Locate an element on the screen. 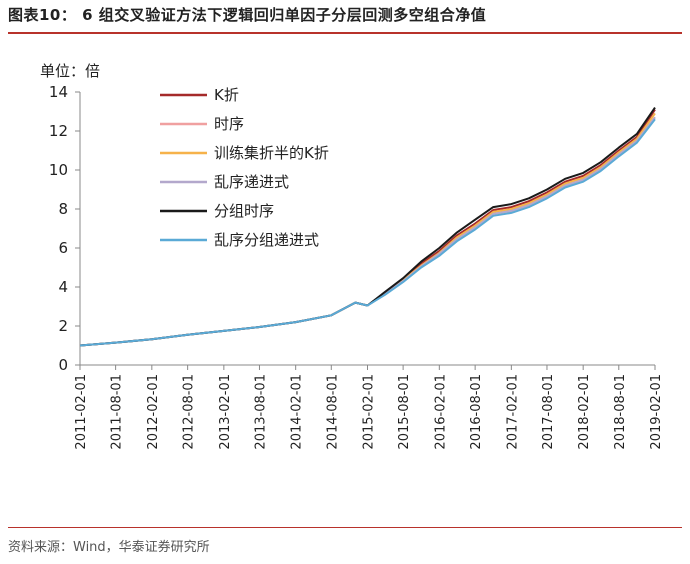  x-tick-label: 2013-08-01 is located at coordinates (260, 412).